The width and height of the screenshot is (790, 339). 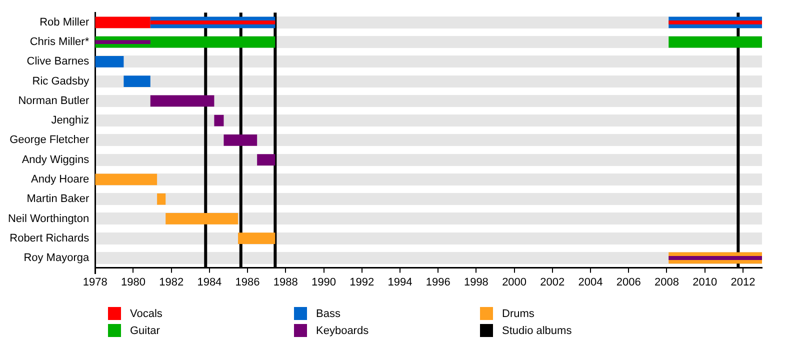 What do you see at coordinates (476, 282) in the screenshot?
I see `x-tick-label: 1998` at bounding box center [476, 282].